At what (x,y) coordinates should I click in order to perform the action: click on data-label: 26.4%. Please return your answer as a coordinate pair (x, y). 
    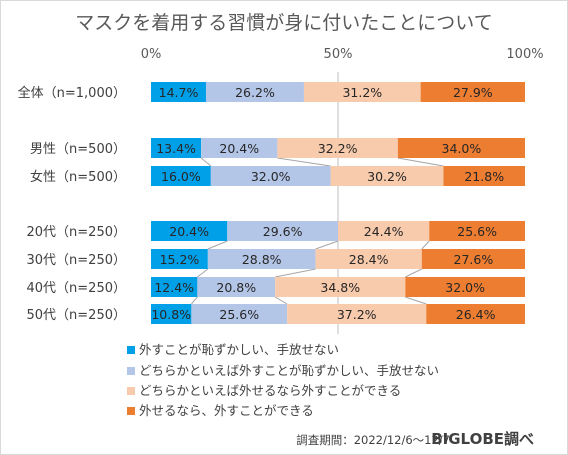
    Looking at the image, I should click on (476, 314).